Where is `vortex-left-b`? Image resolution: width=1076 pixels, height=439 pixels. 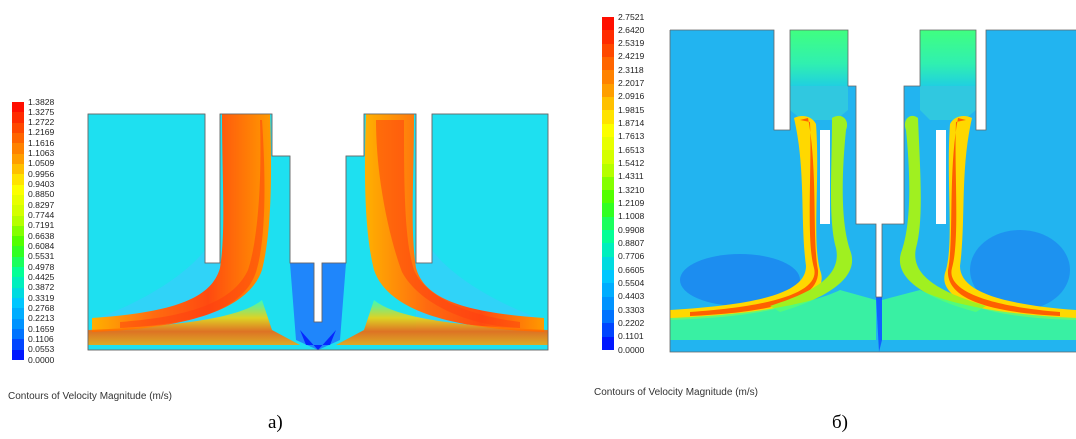 vortex-left-b is located at coordinates (740, 280).